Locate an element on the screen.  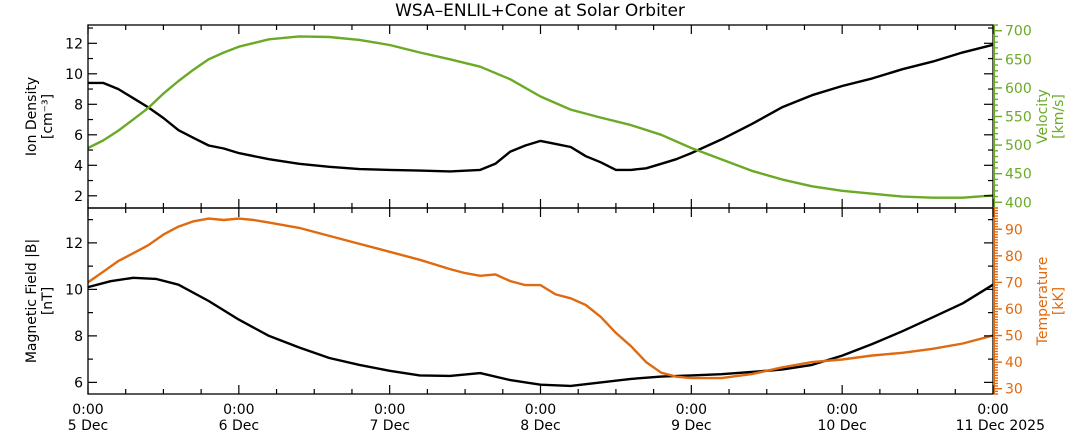
right-tick-label: 550 is located at coordinates (1018, 118).